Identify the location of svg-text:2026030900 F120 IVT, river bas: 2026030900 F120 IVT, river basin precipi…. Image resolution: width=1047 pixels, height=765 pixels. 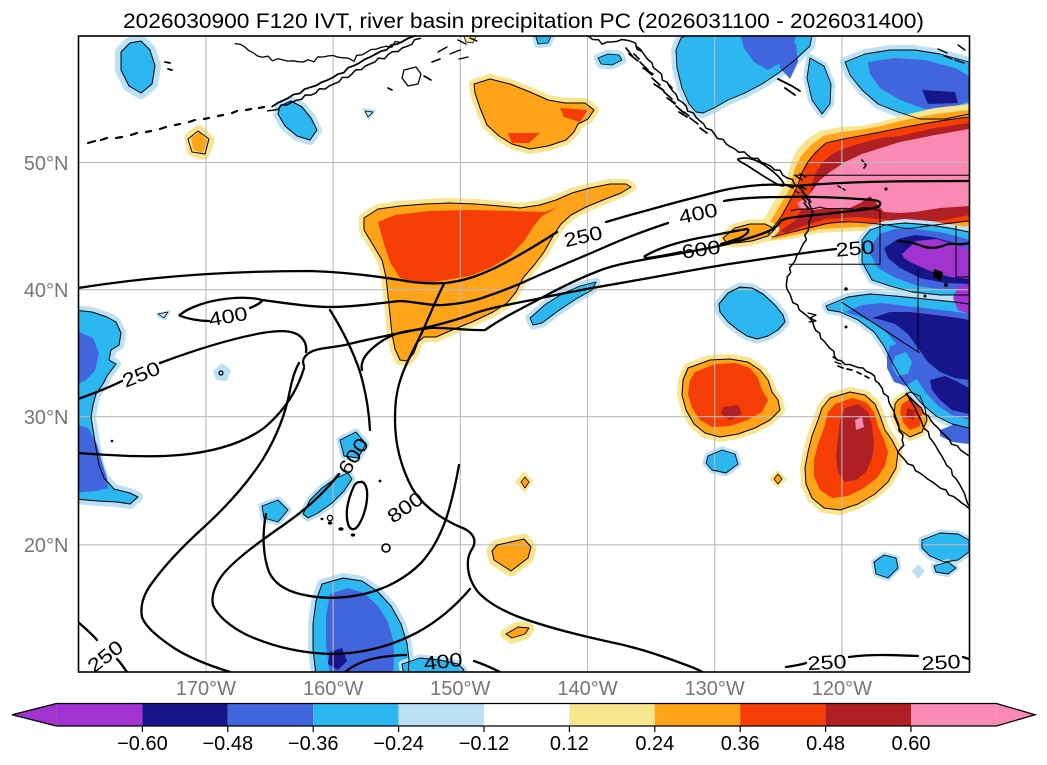
(523, 21).